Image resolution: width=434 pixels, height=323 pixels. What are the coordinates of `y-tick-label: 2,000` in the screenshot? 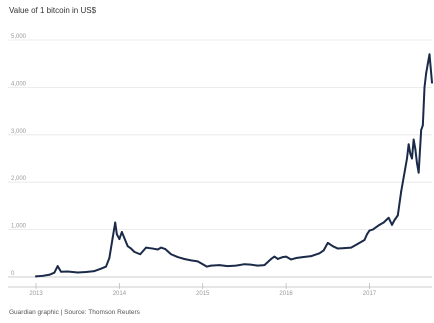 It's located at (19, 179).